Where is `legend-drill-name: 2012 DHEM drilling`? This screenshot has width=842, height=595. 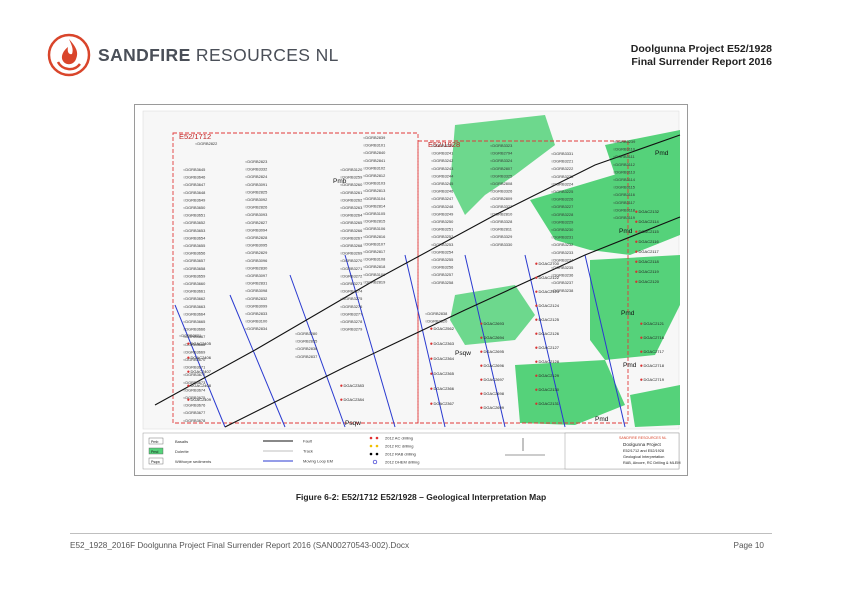
legend-drill-name: 2012 DHEM drilling is located at coordinates (402, 462).